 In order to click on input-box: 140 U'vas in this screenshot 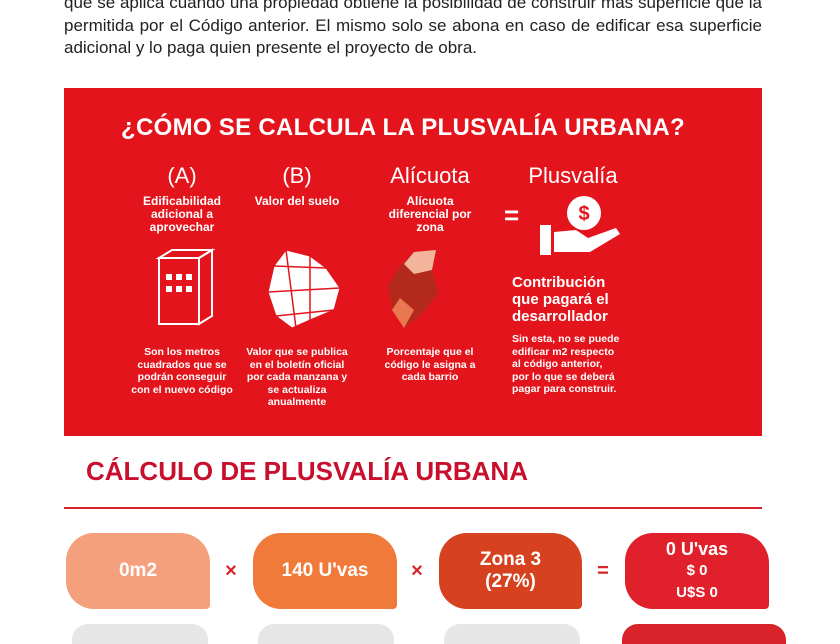, I will do `click(325, 571)`.